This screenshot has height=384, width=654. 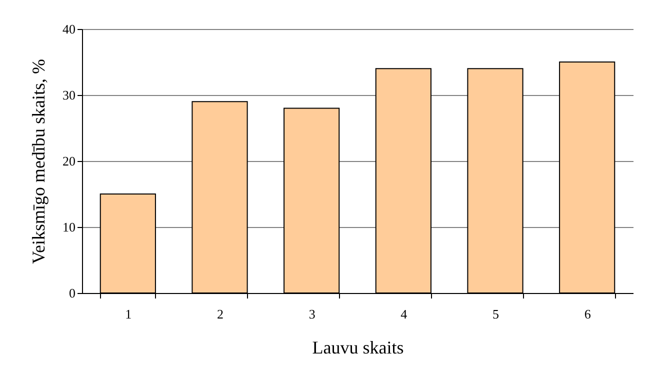 I want to click on y-tick-label: 0, so click(x=72, y=293).